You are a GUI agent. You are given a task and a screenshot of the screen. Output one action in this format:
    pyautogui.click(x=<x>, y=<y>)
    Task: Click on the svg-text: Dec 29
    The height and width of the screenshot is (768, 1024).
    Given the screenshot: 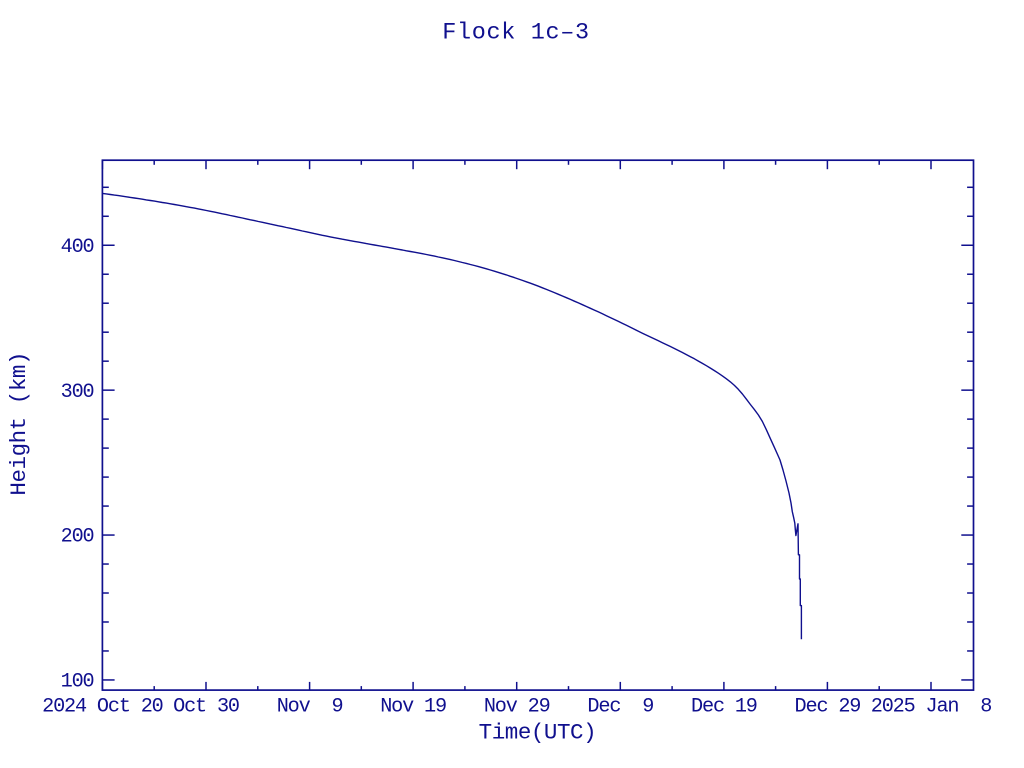 What is the action you would take?
    pyautogui.click(x=828, y=707)
    